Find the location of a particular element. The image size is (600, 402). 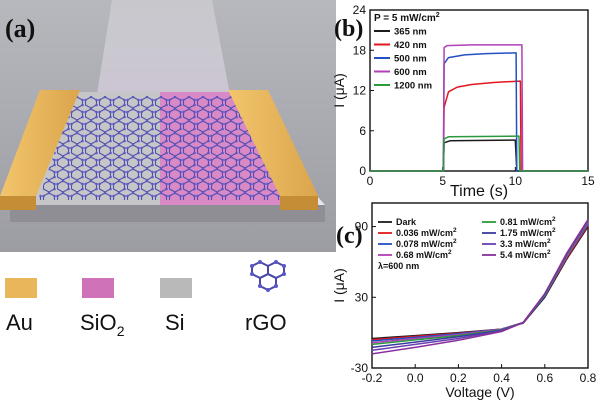

panel-b-label: (b) is located at coordinates (348, 29).